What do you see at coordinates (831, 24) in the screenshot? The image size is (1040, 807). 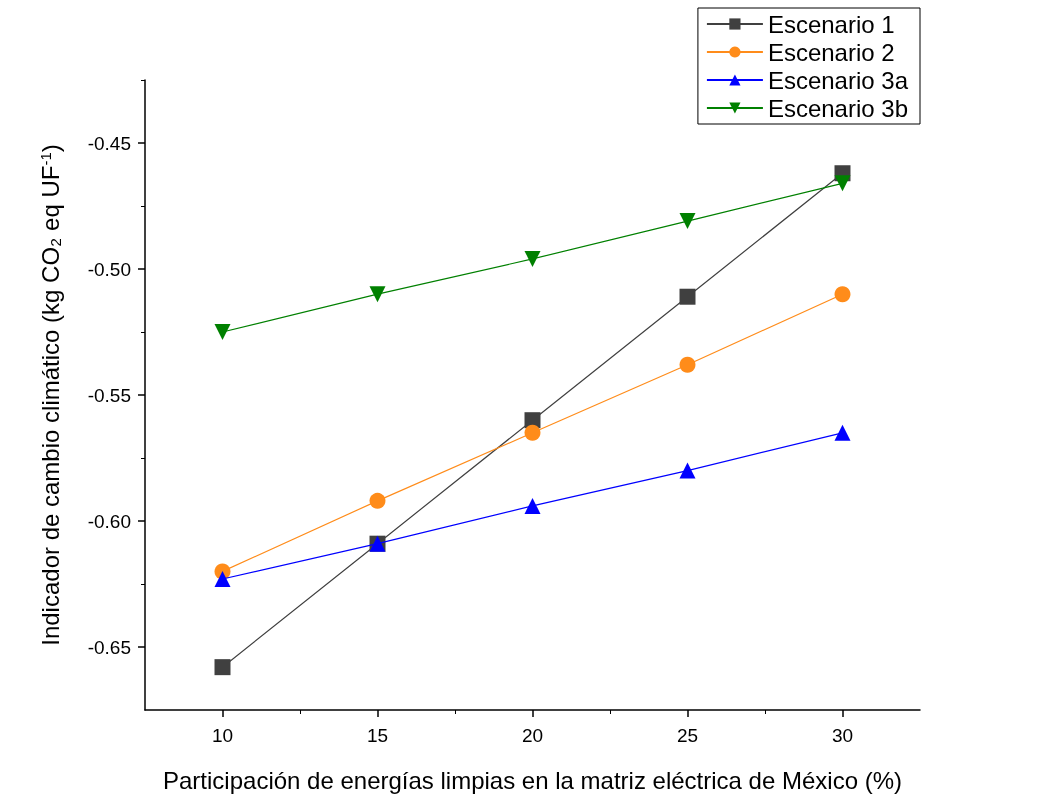 I see `legend-label: Escenario 1` at bounding box center [831, 24].